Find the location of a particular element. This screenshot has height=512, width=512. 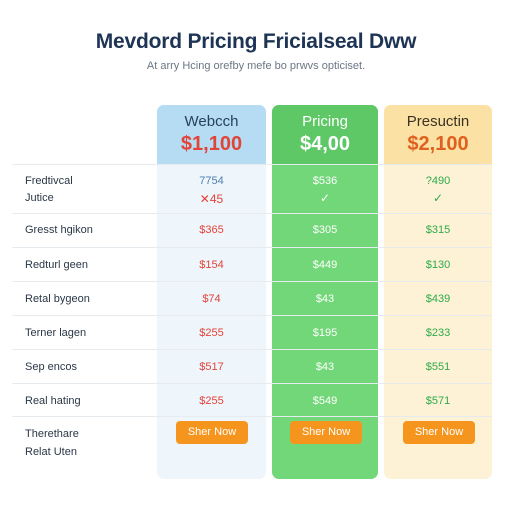

row-label: Retal bygeon is located at coordinates (57, 299).